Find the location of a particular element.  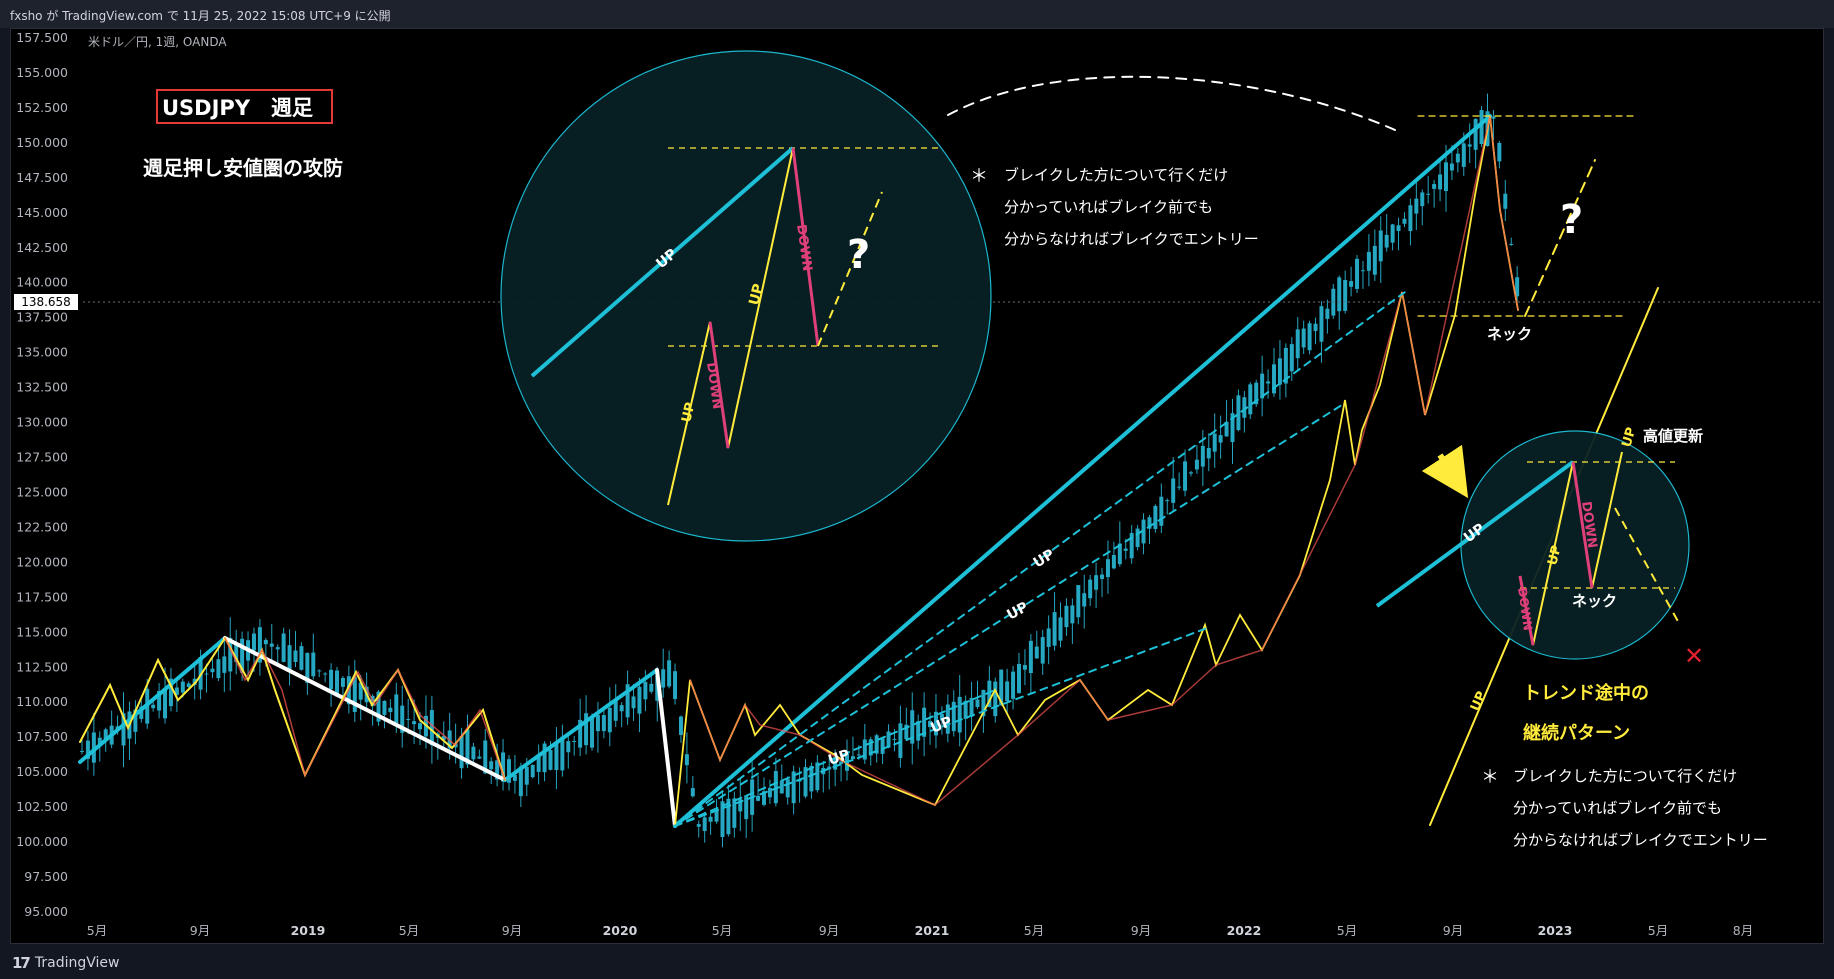

symbol-info: 米ドル／円, 1週, OANDA is located at coordinates (157, 42).